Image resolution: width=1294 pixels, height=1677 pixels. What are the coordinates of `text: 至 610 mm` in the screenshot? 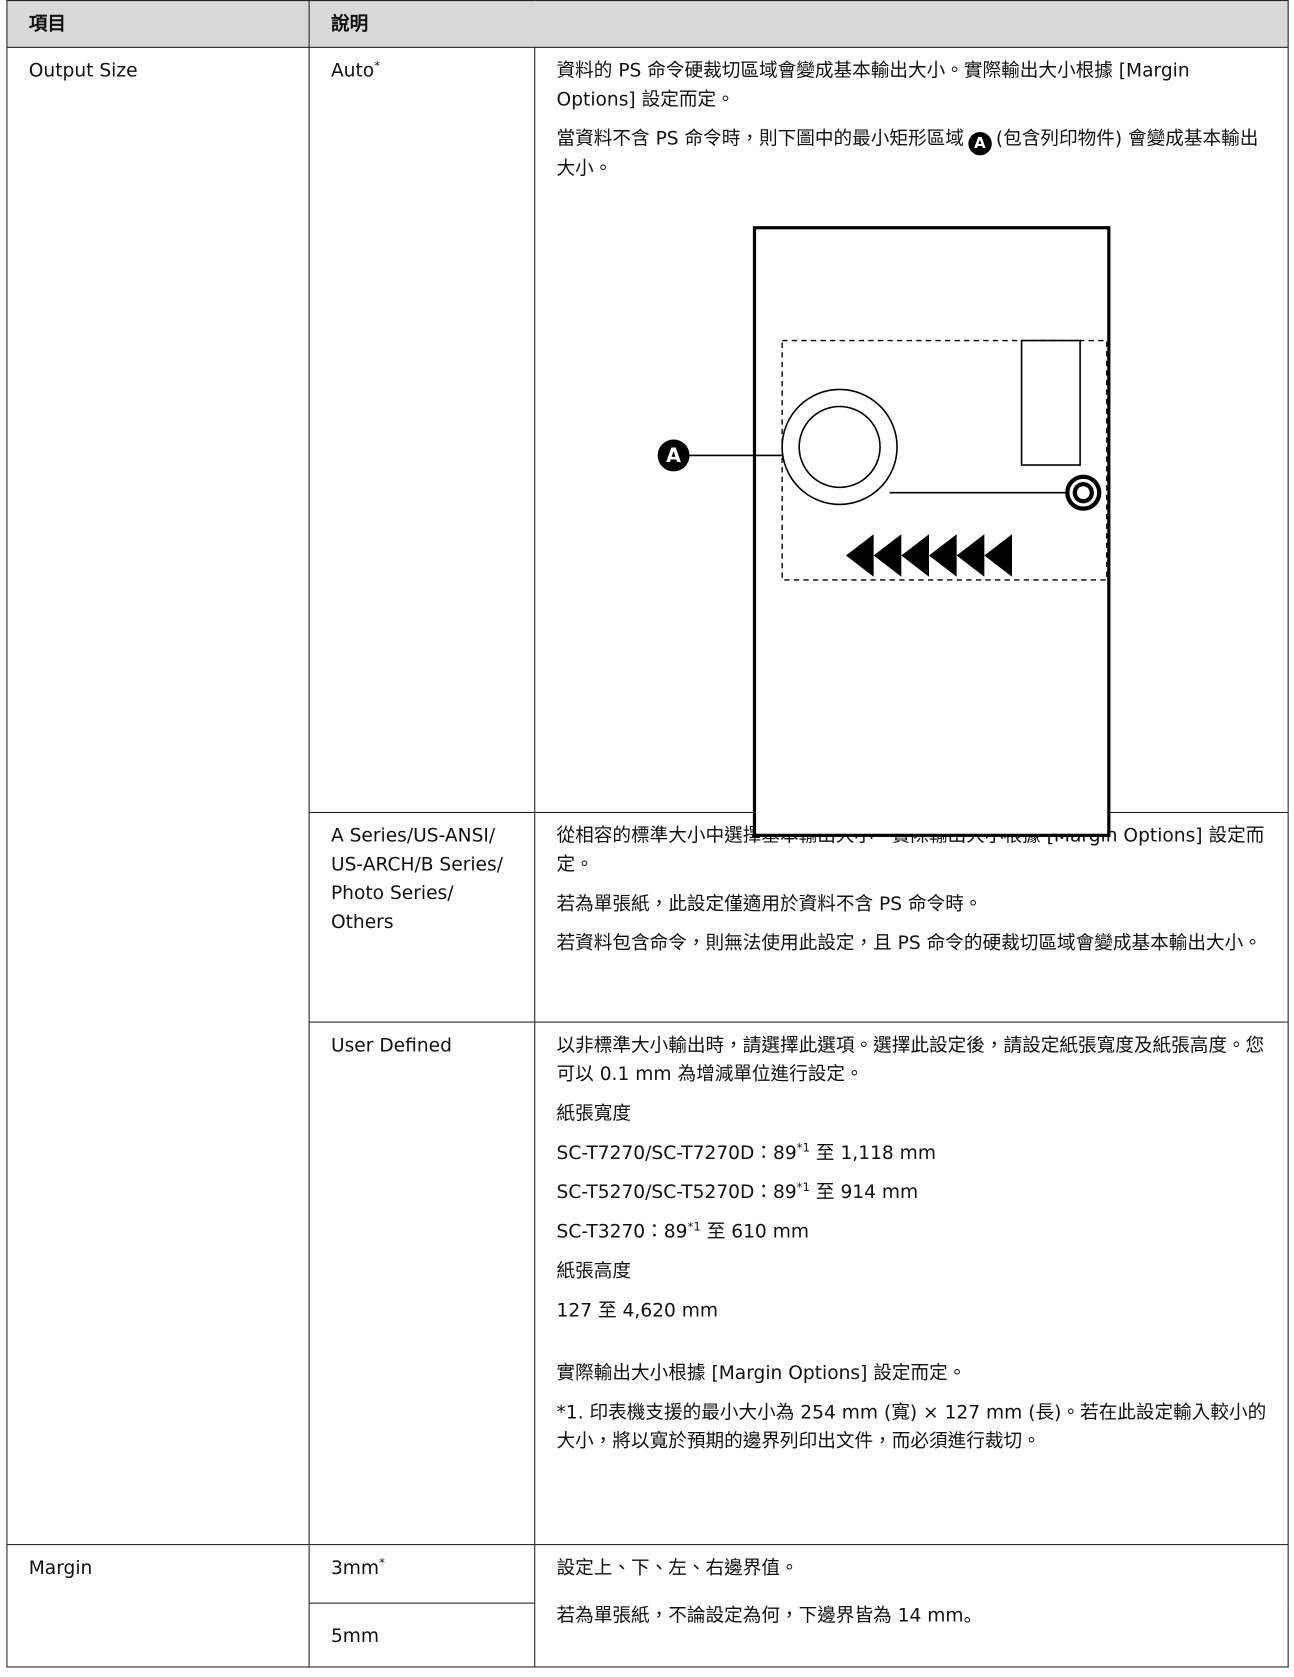 It's located at (754, 1232).